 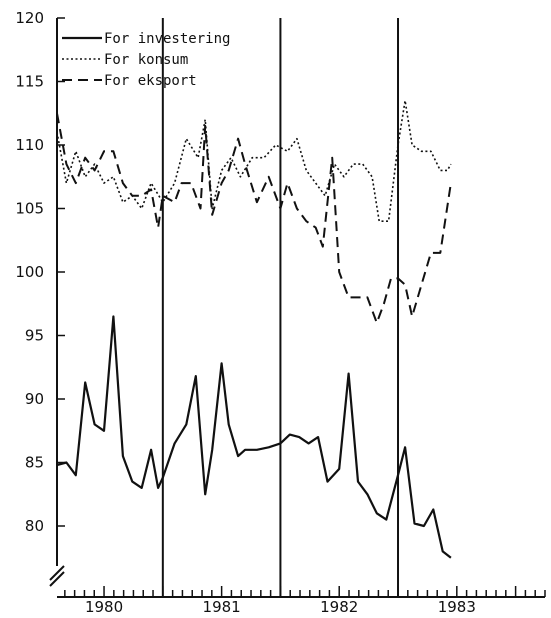 I want to click on legend: For investering For konsum For eksport, so click(x=146, y=60).